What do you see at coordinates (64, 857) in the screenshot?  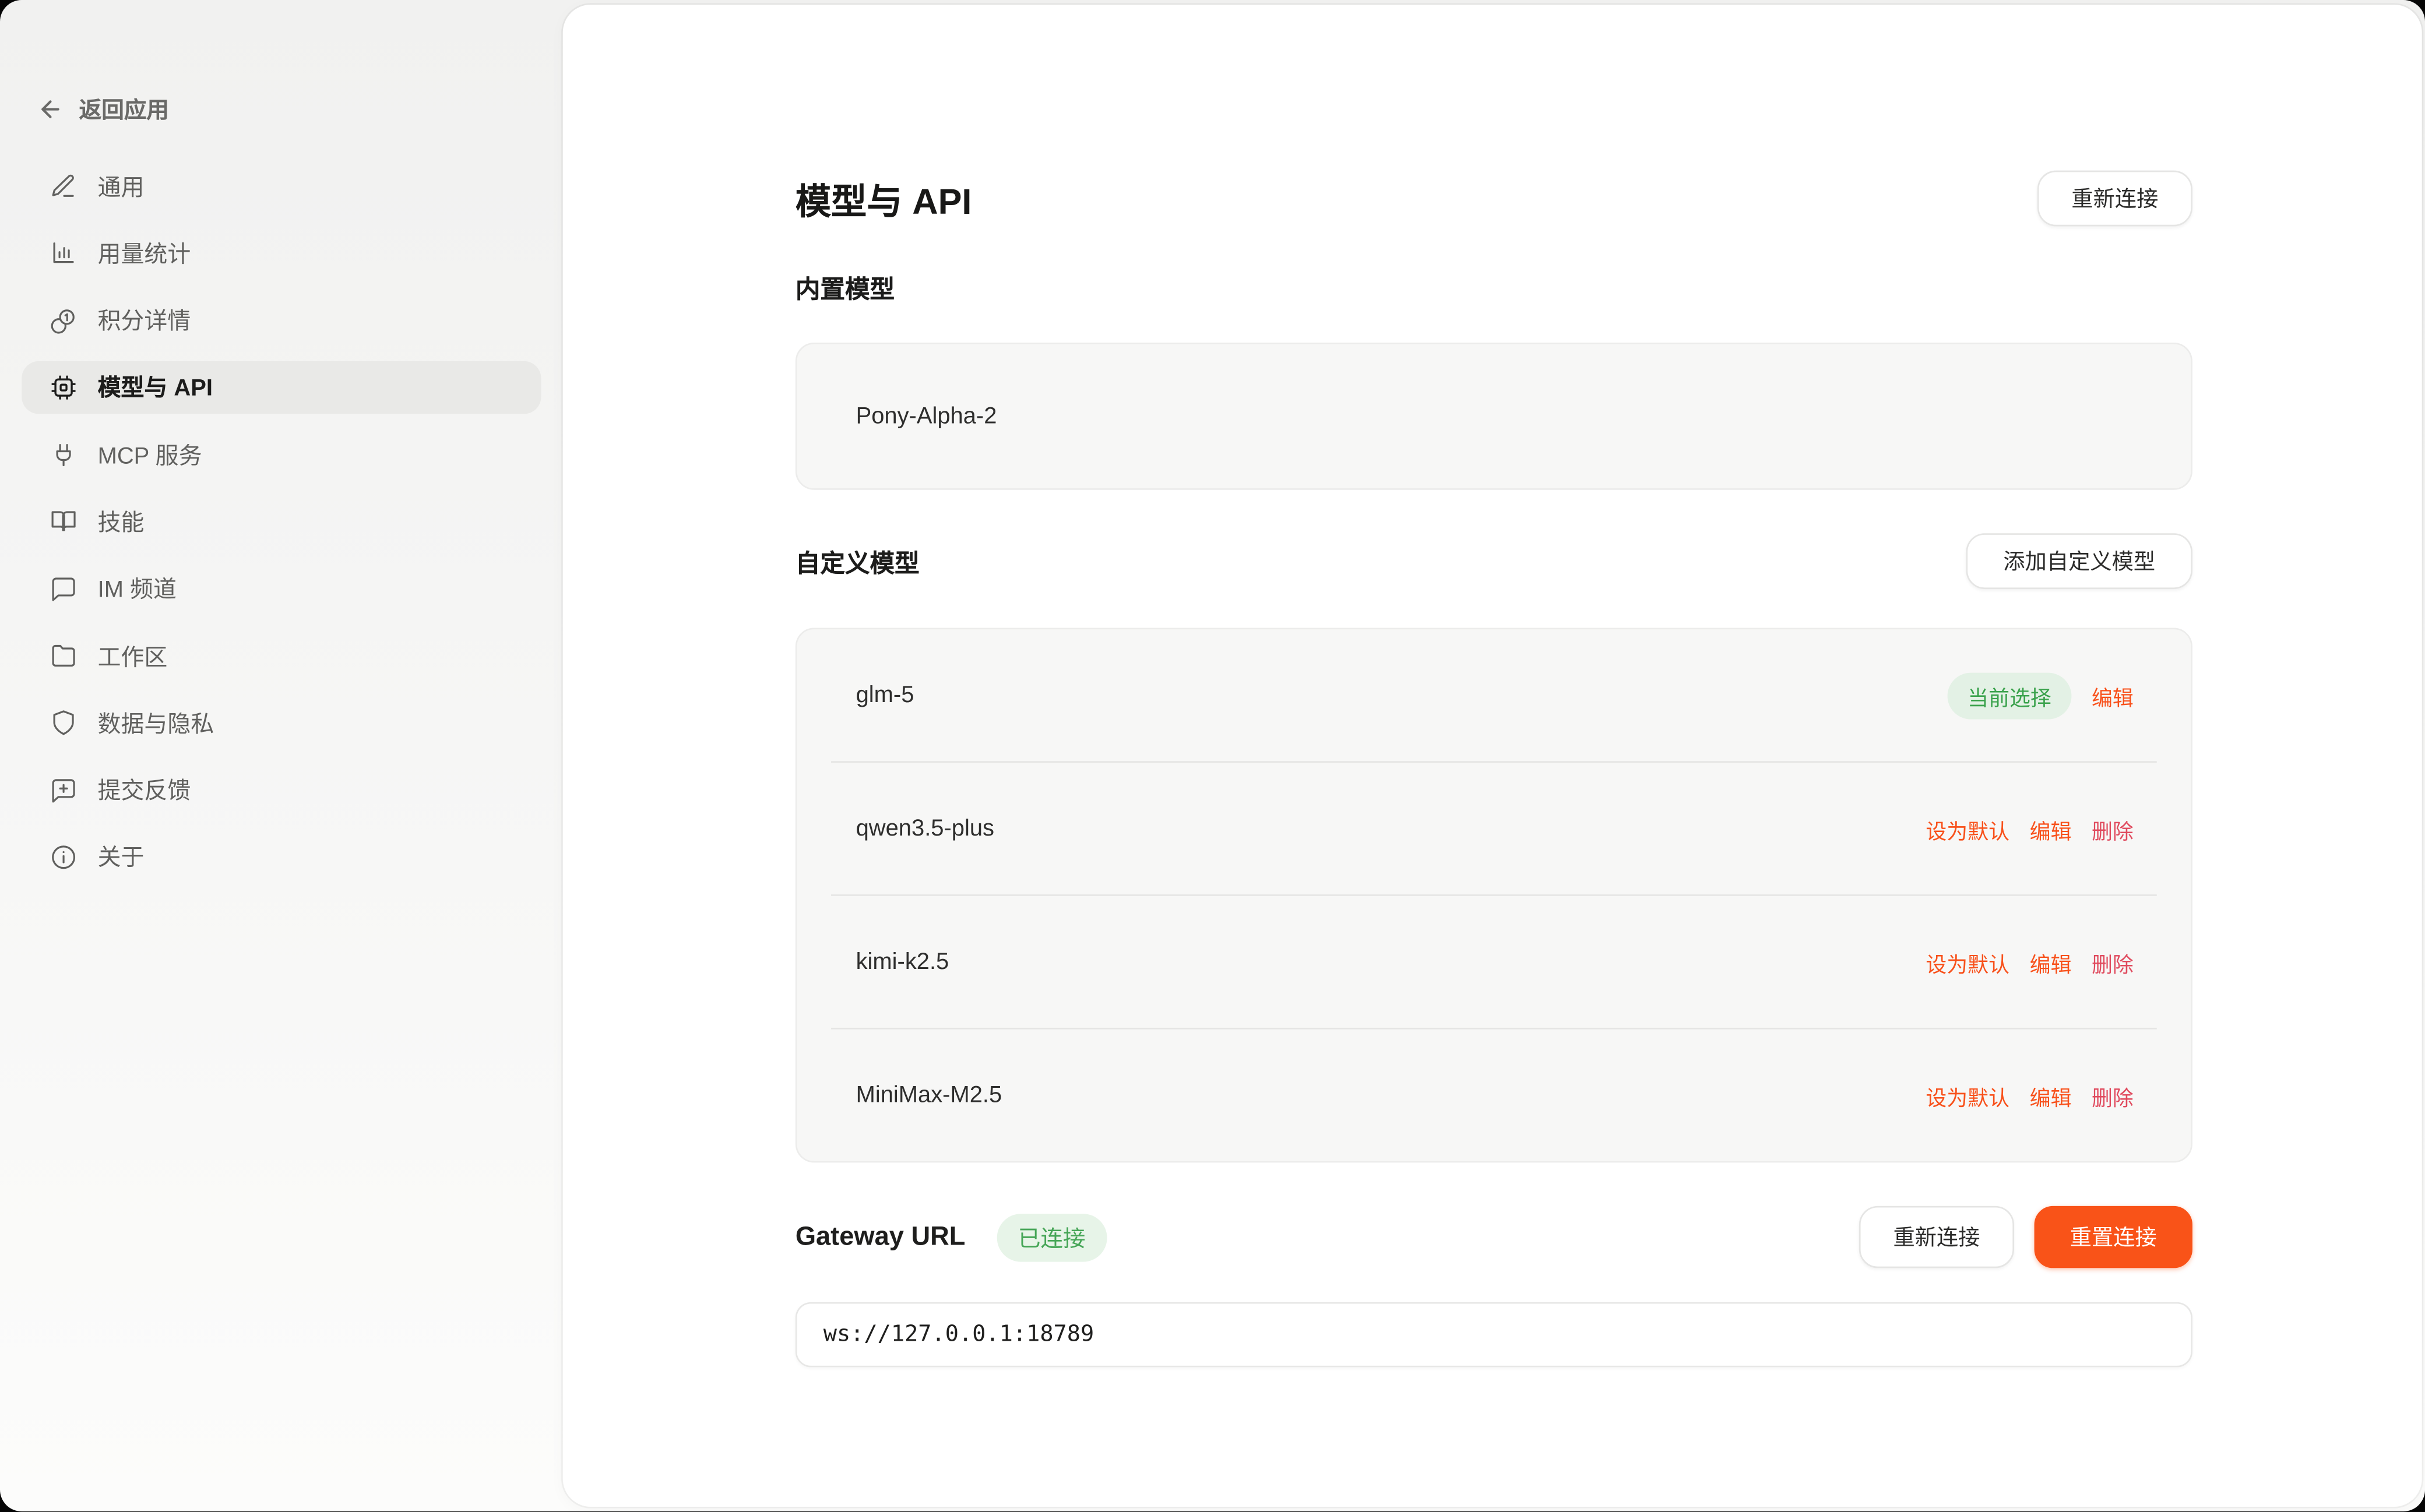 I see `info-icon` at bounding box center [64, 857].